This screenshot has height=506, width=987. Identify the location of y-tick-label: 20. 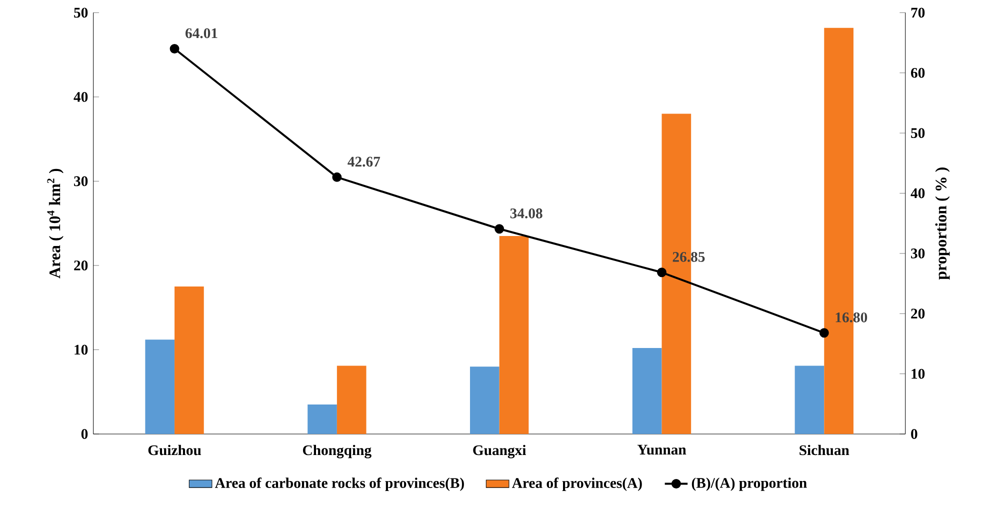
(81, 265).